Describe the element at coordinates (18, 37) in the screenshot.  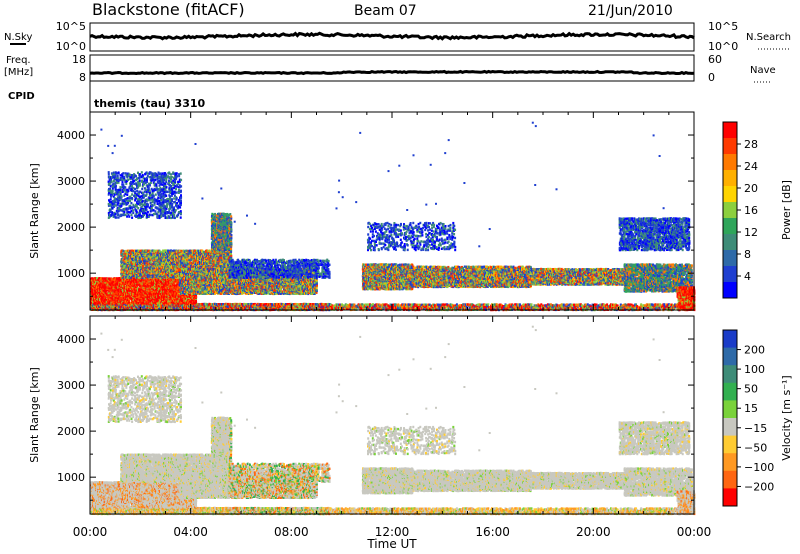
I see `noise-left-label: N.Sky` at that location.